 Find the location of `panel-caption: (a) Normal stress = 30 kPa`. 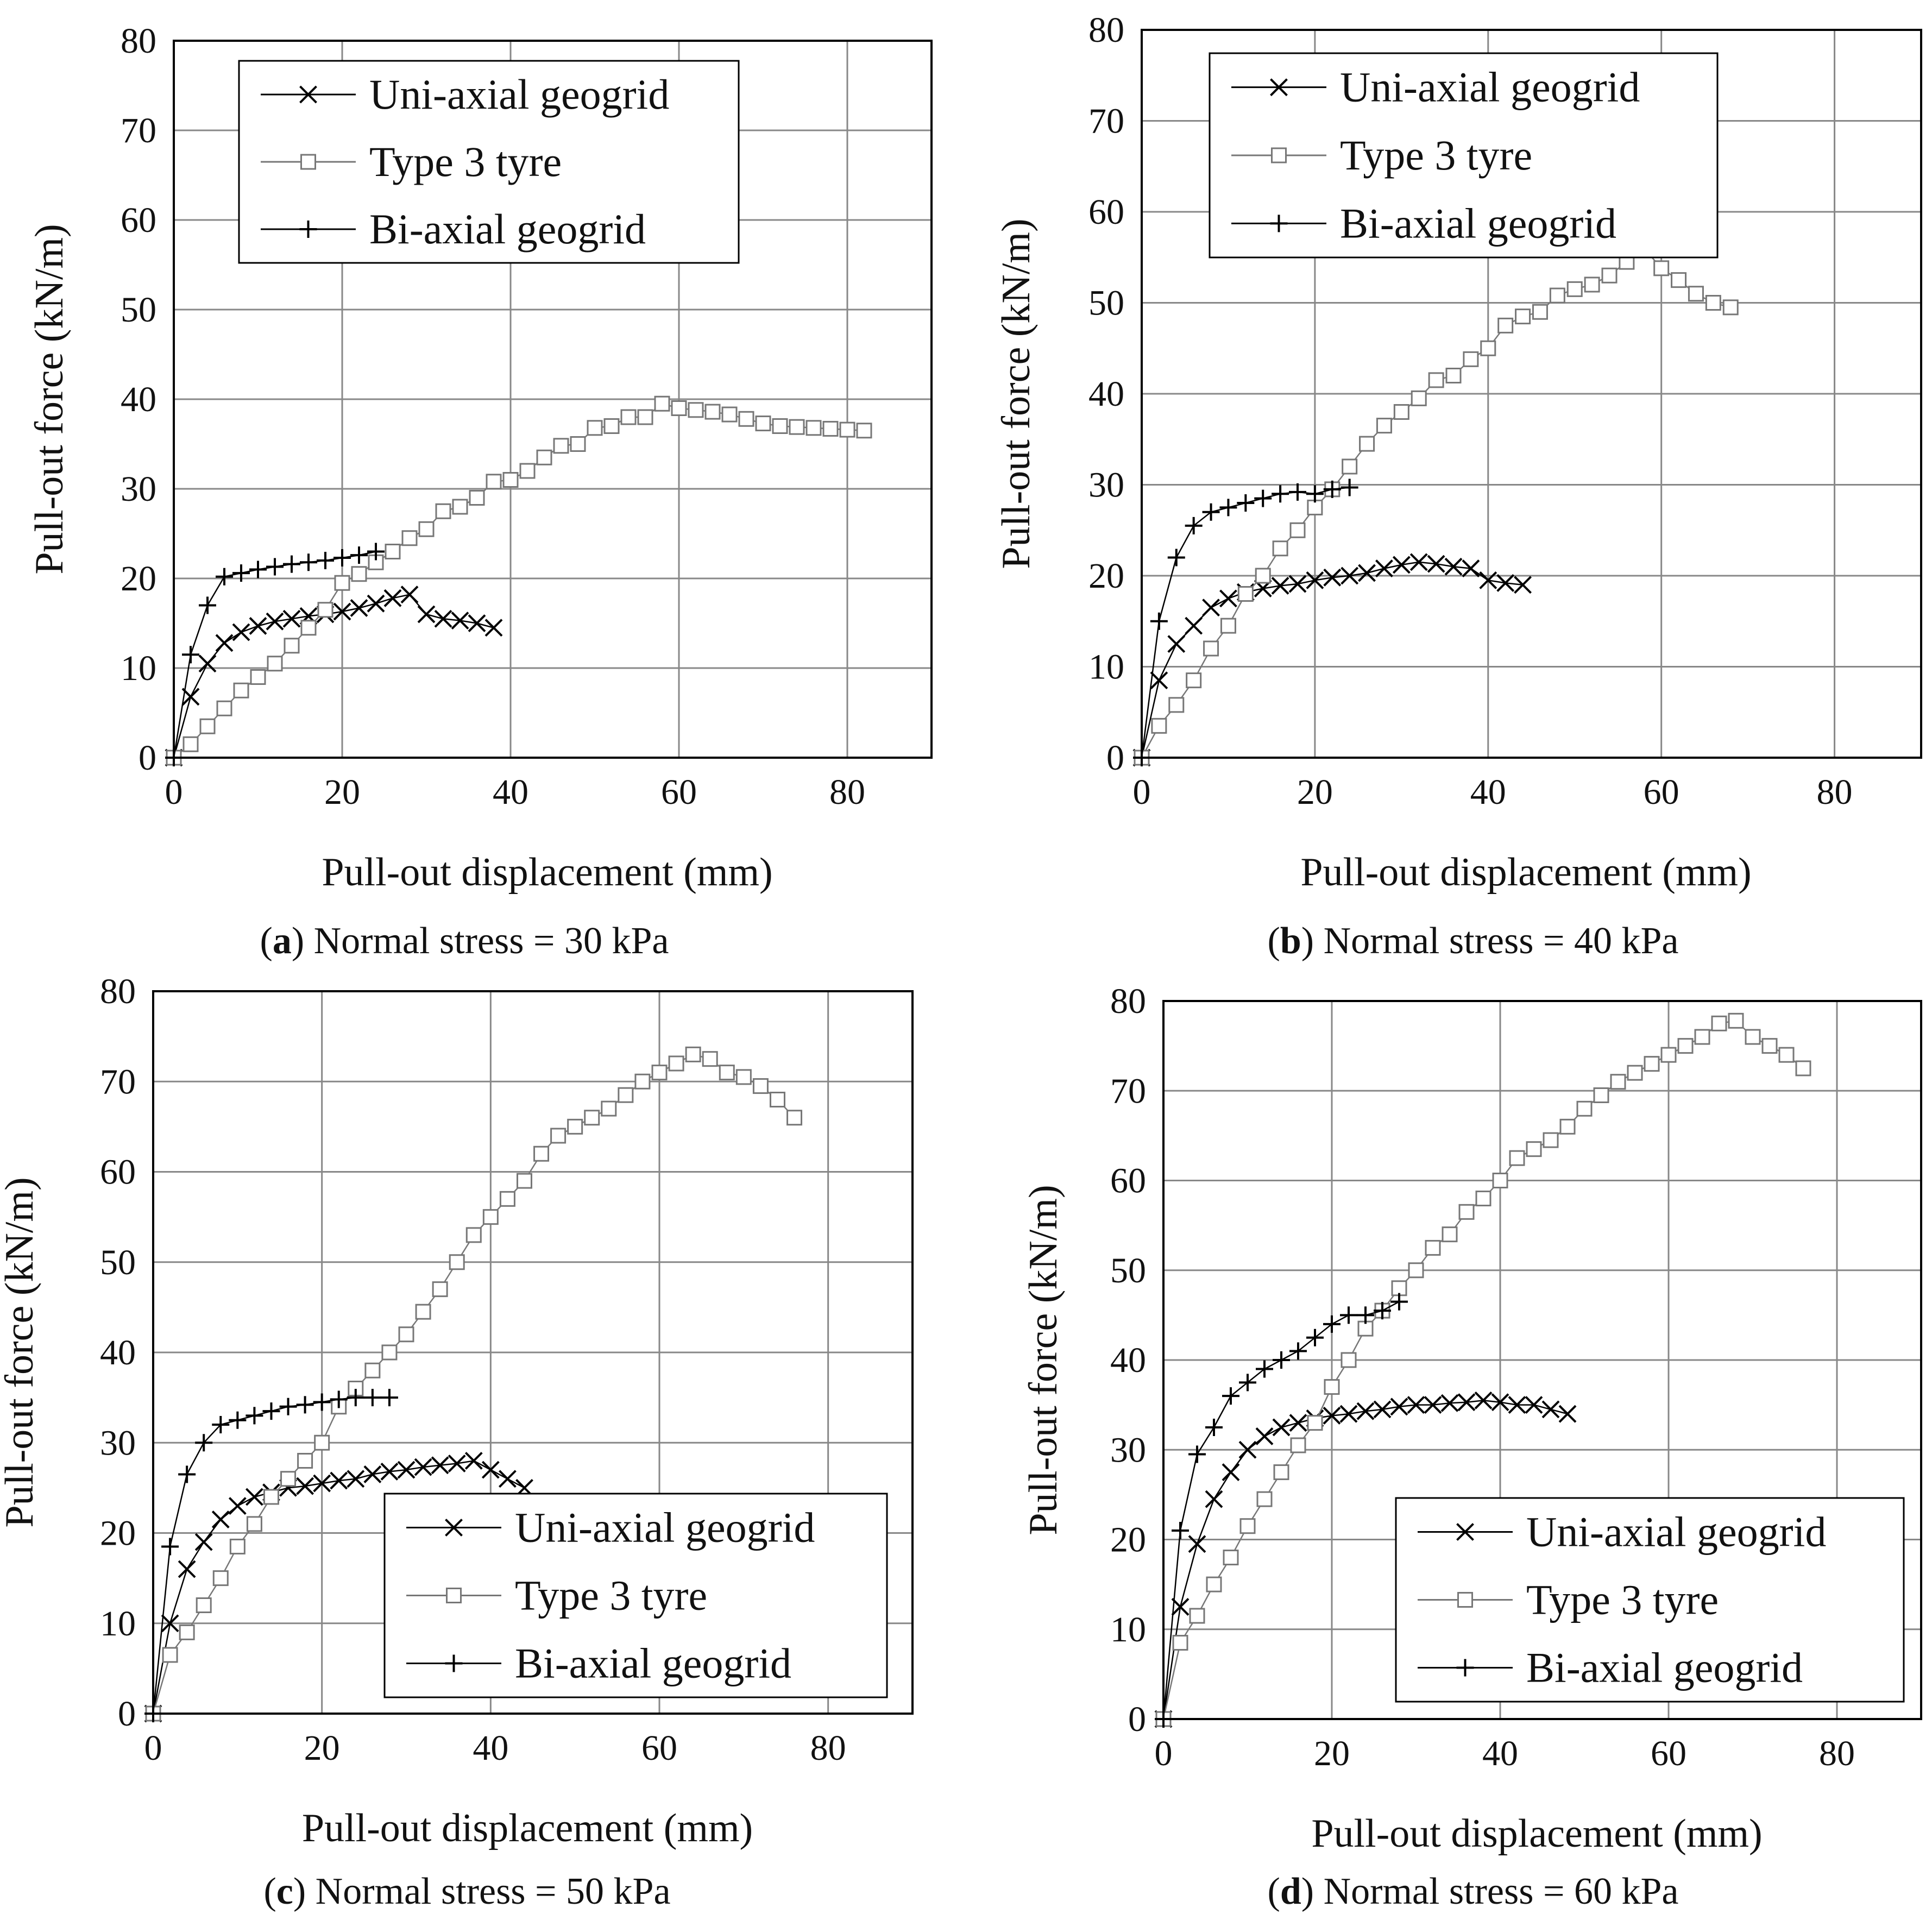

panel-caption: (a) Normal stress = 30 kPa is located at coordinates (465, 941).